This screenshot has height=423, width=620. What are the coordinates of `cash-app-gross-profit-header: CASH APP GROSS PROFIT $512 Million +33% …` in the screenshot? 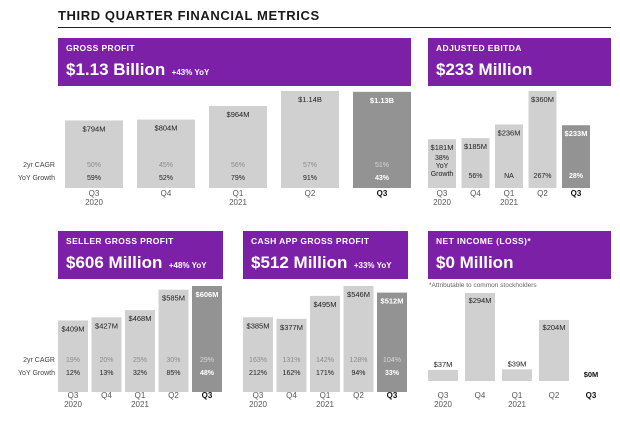 It's located at (325, 255).